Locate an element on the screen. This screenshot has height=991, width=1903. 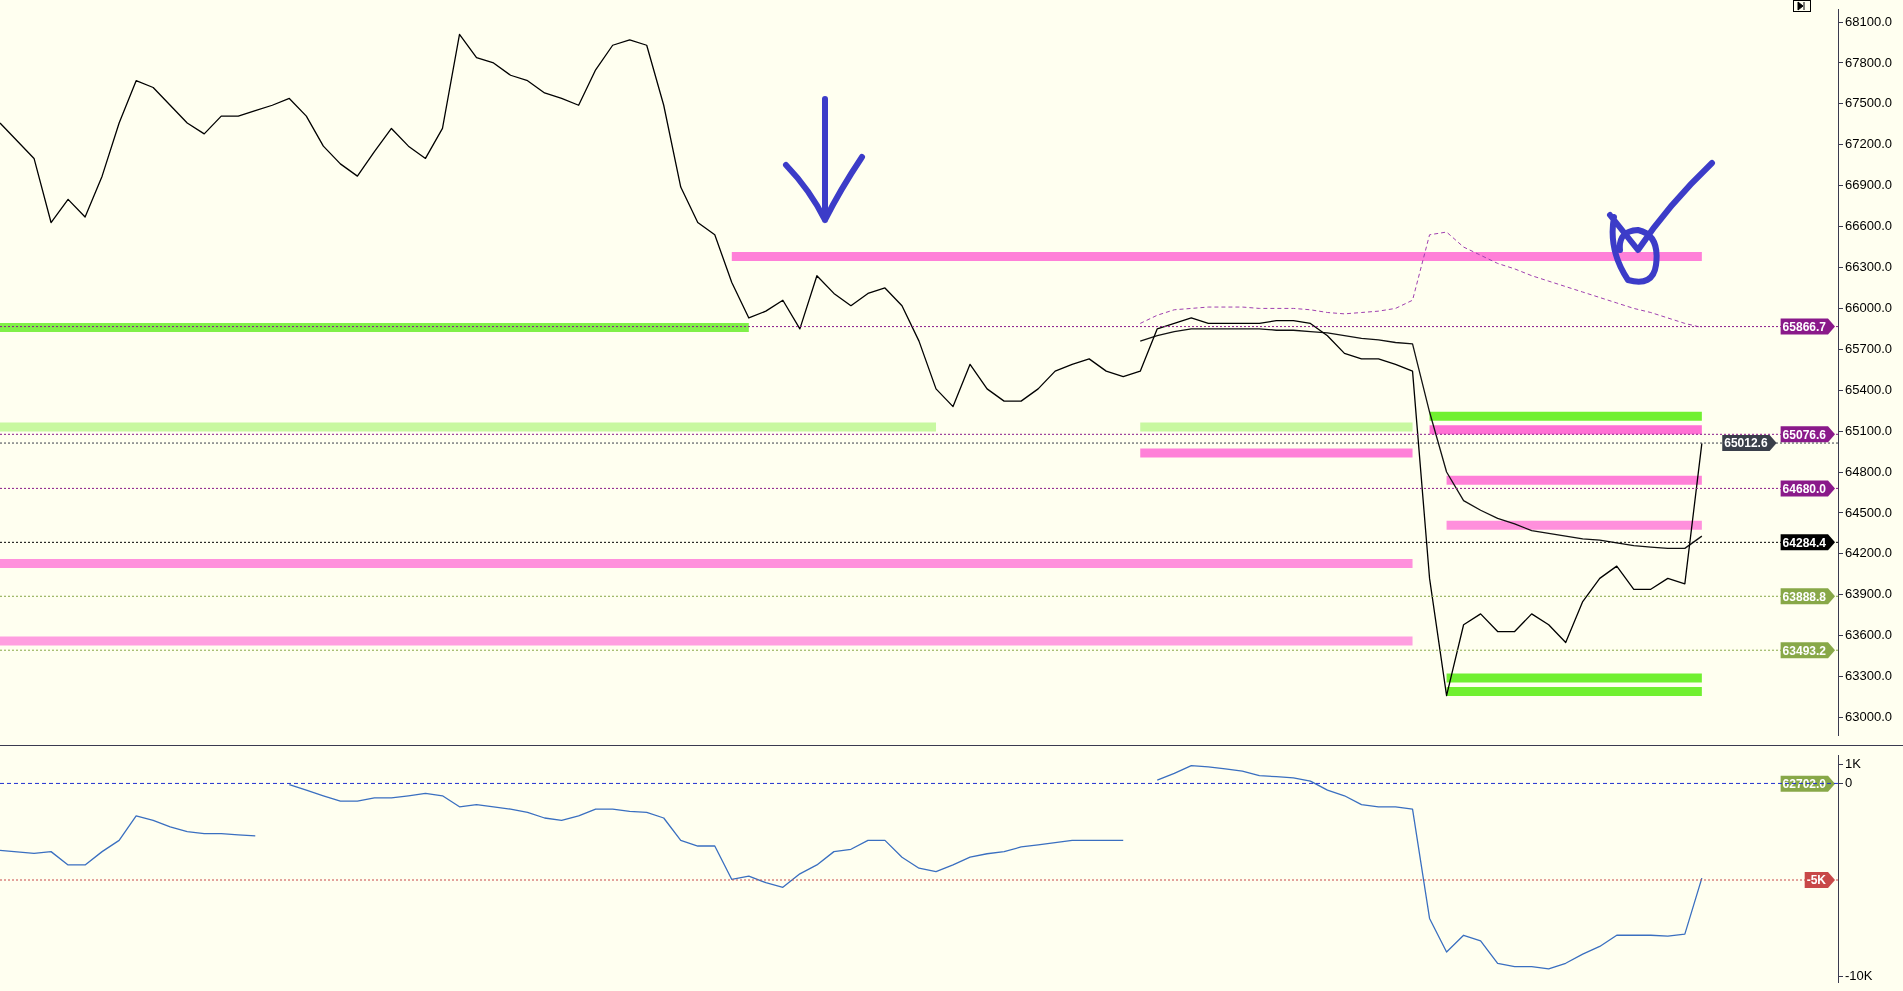
y-tick-label: -10K is located at coordinates (1859, 976).